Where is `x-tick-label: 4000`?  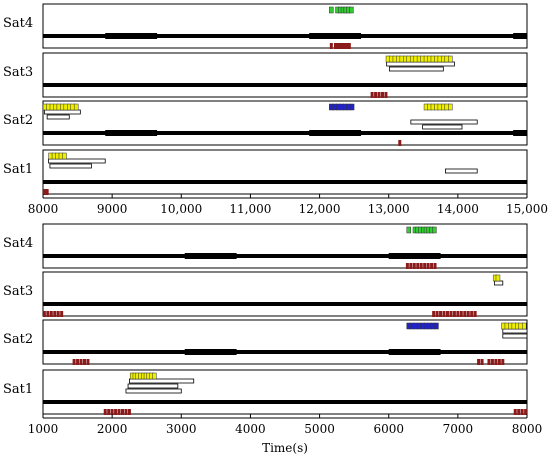 x-tick-label: 4000 is located at coordinates (250, 429).